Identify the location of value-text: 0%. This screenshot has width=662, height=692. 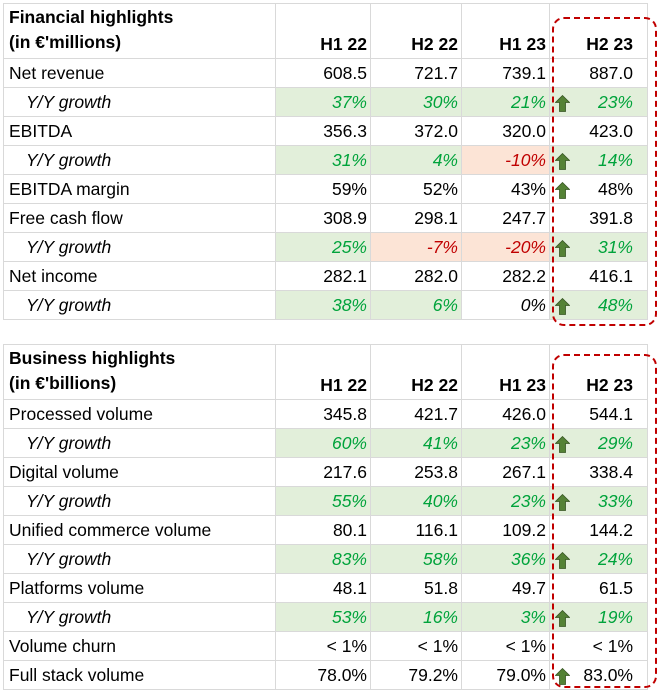
(533, 304).